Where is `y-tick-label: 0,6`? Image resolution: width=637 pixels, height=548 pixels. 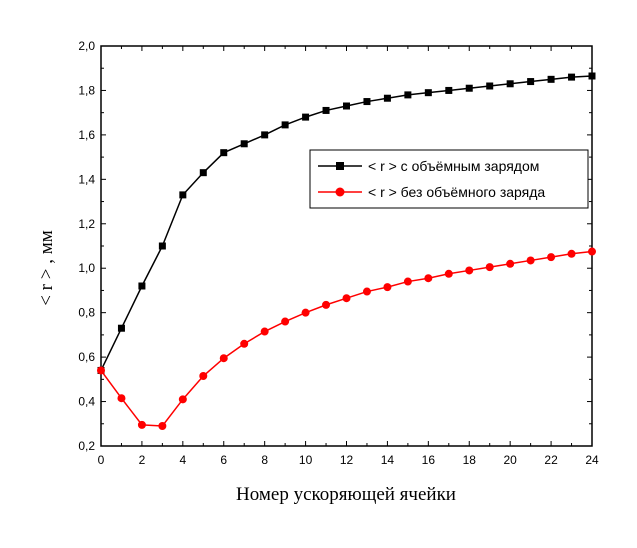
y-tick-label: 0,6 is located at coordinates (86, 357).